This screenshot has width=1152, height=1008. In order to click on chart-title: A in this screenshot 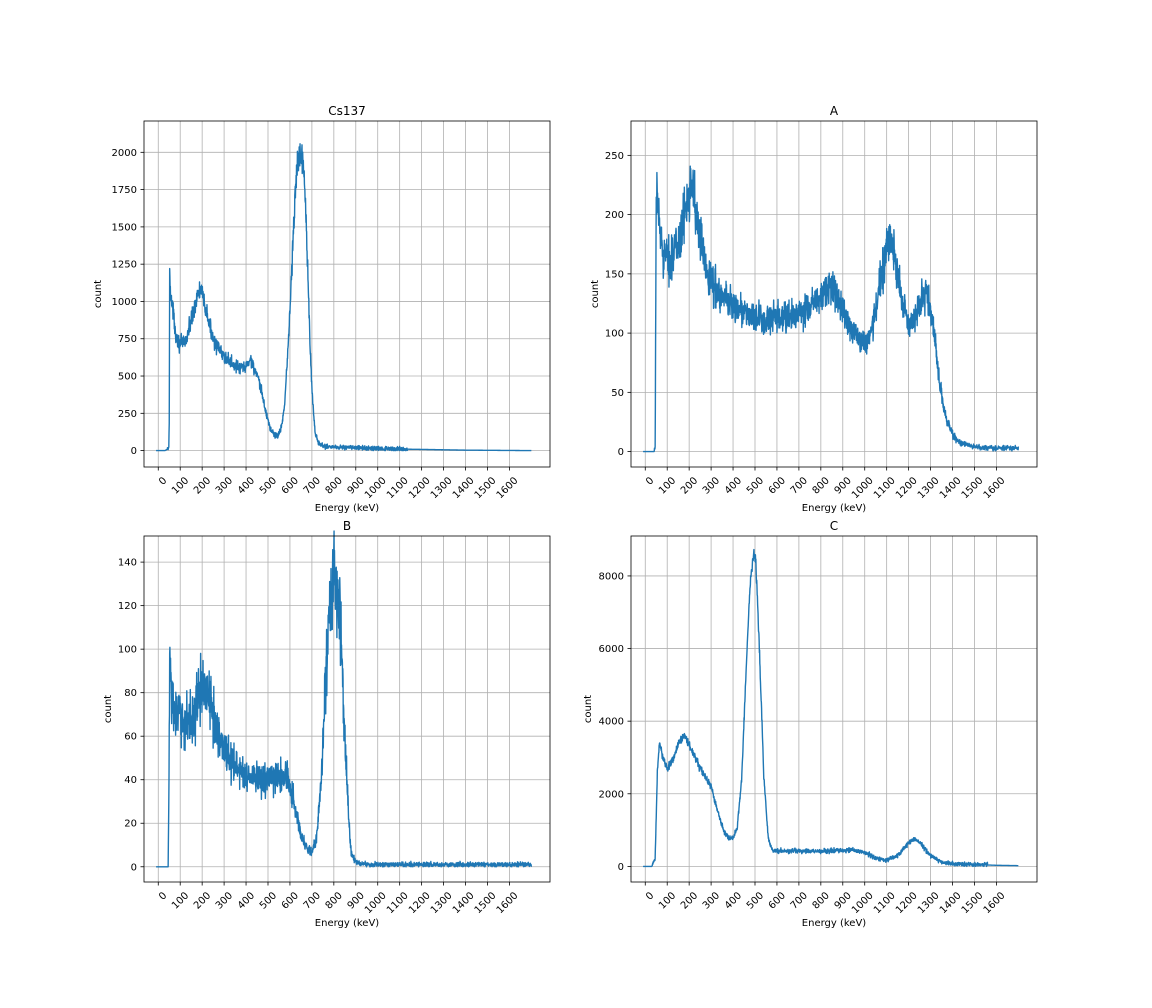, I will do `click(834, 111)`.